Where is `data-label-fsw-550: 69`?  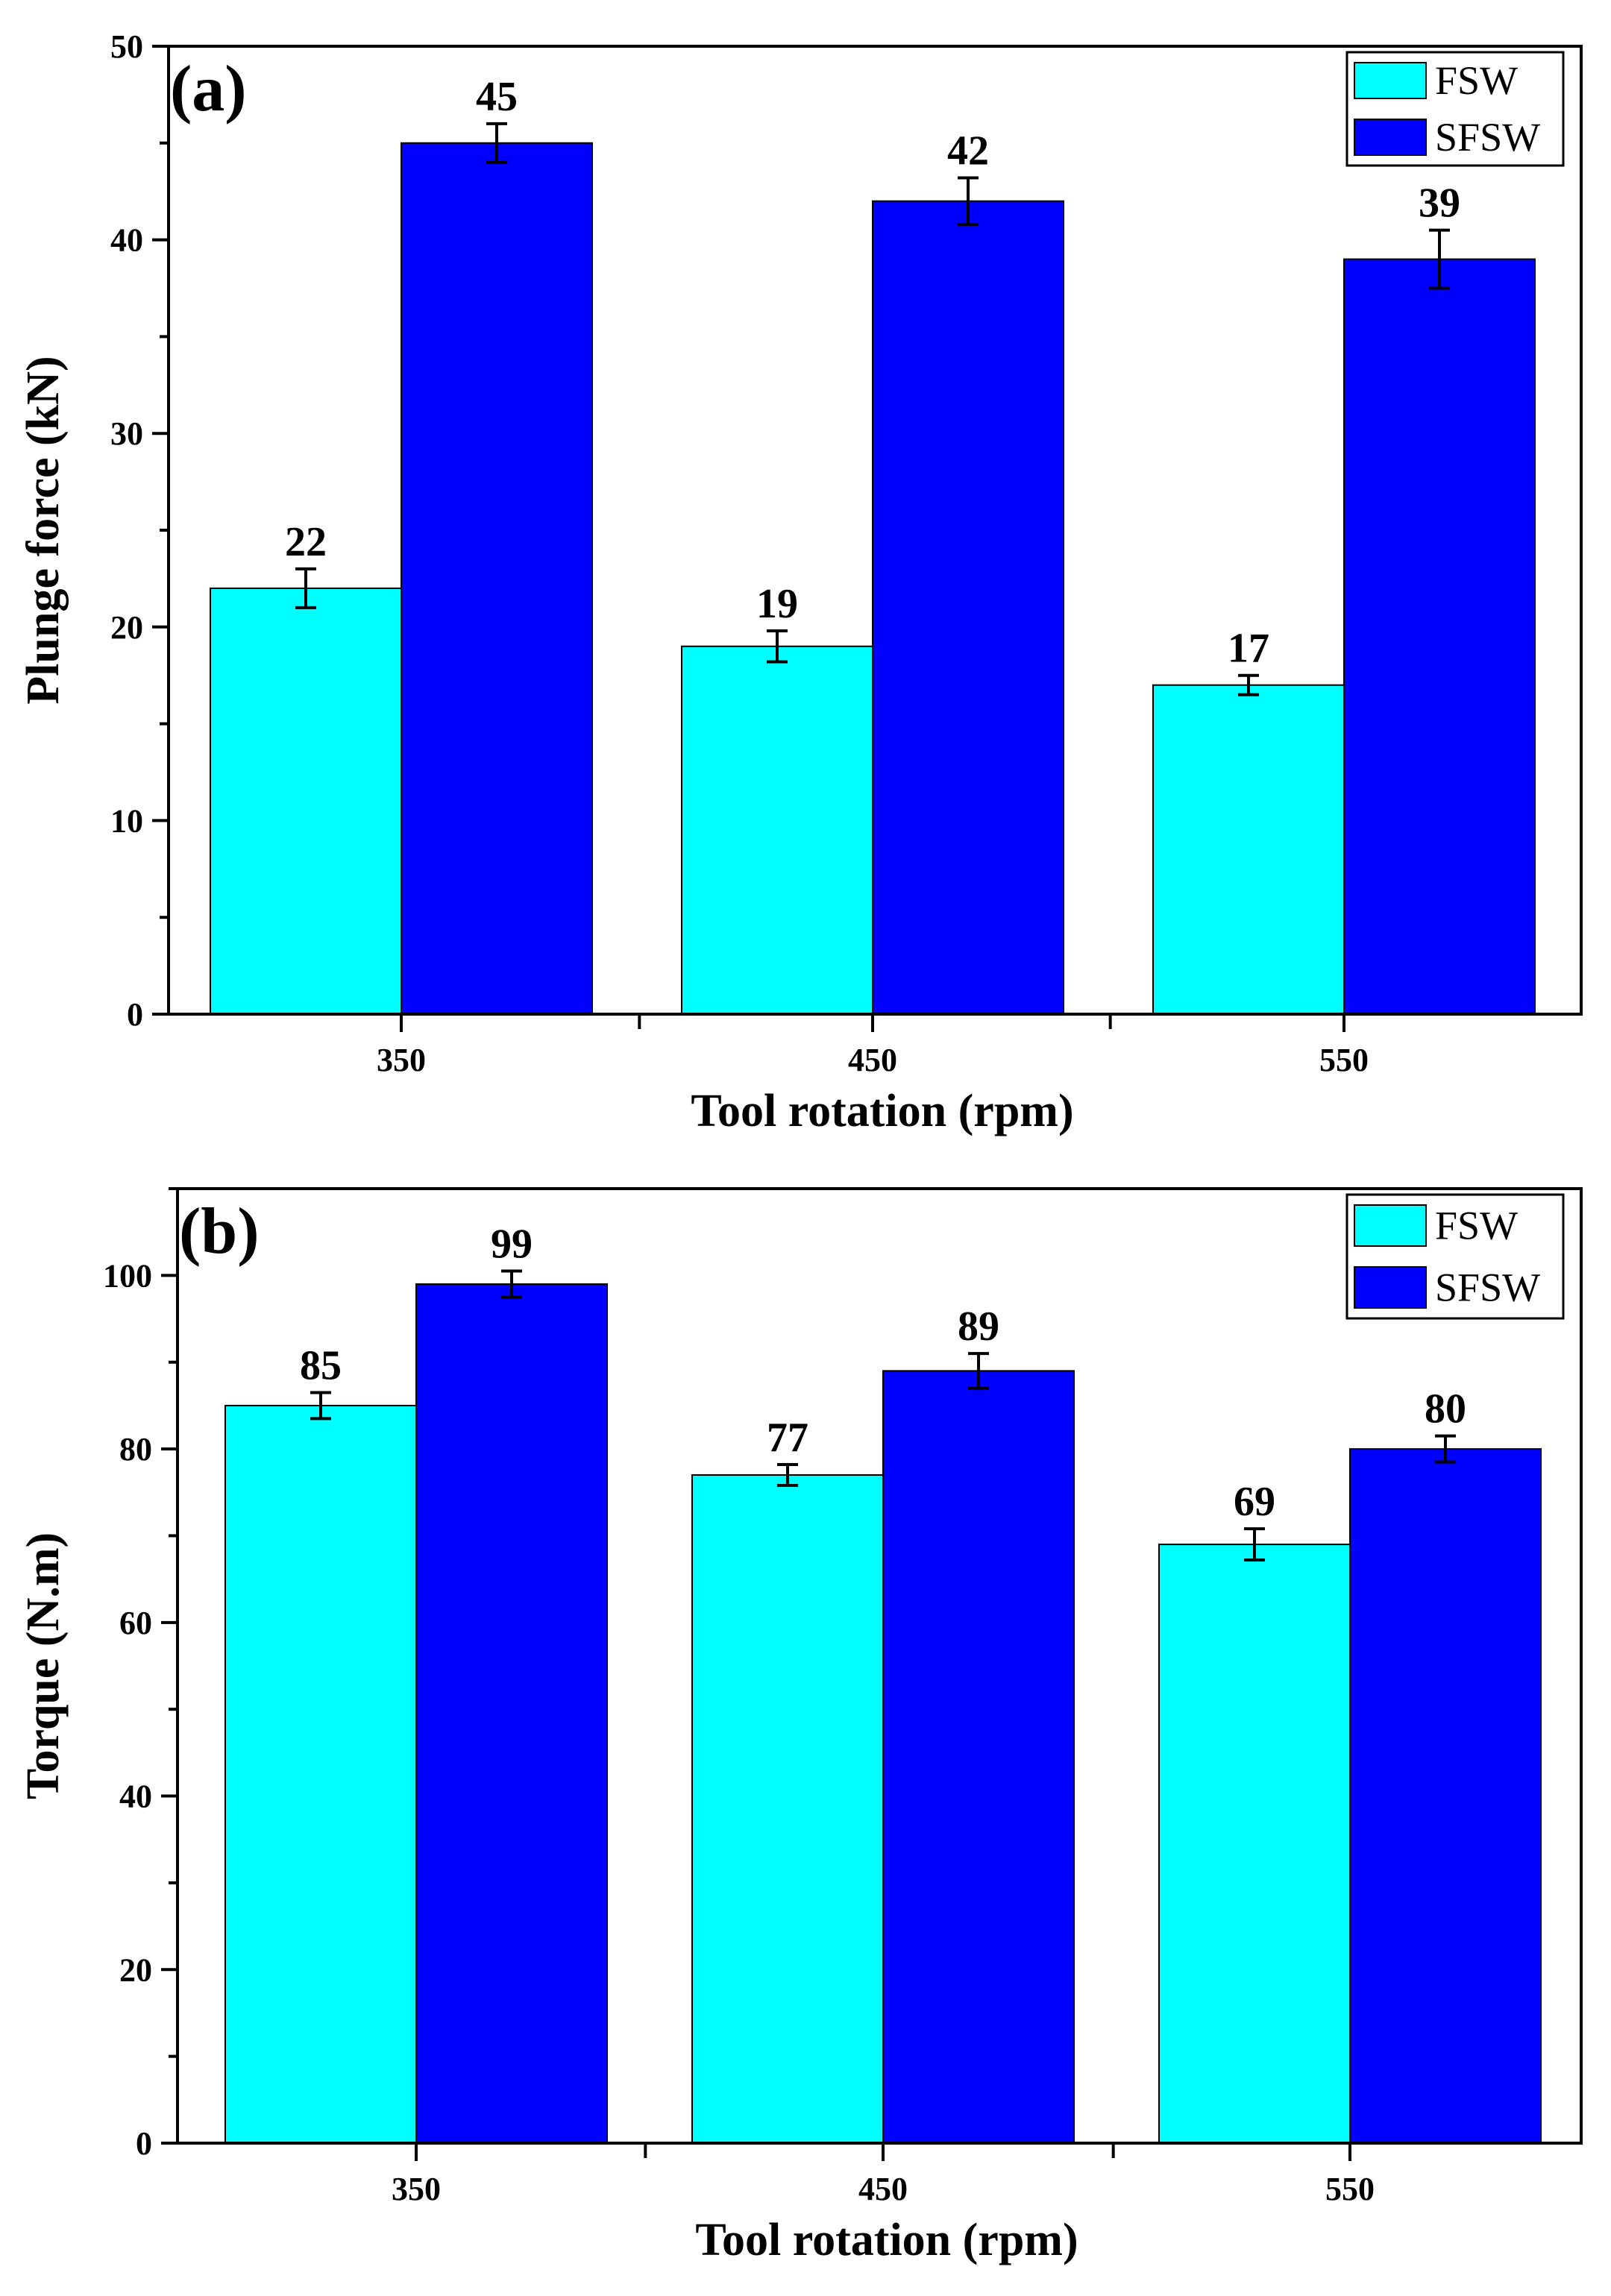
data-label-fsw-550: 69 is located at coordinates (1254, 1502).